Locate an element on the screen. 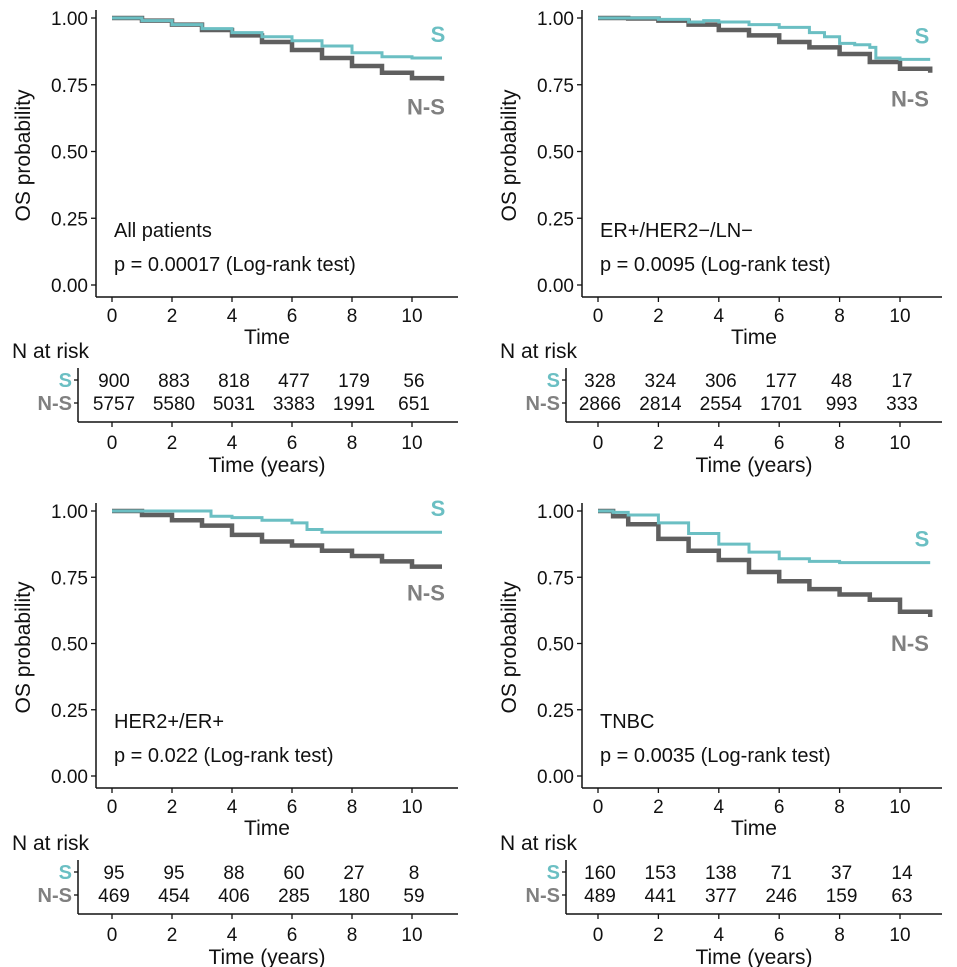 This screenshot has width=957, height=967. risk-count-s: 37 is located at coordinates (841, 873).